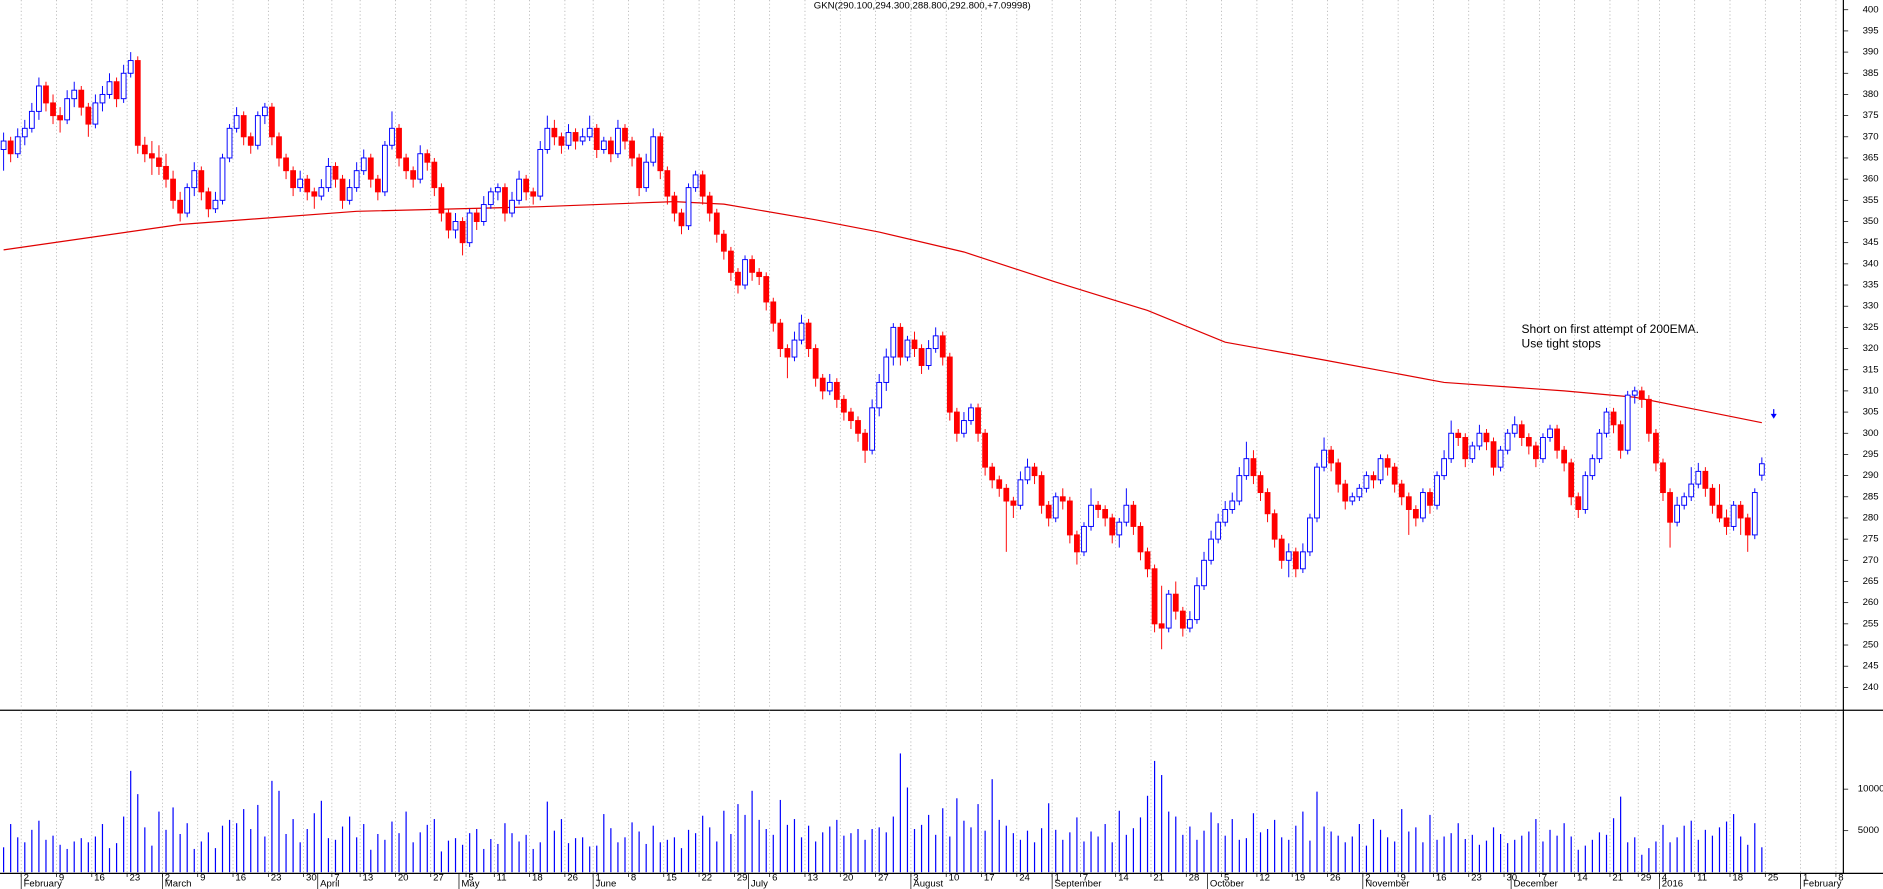  I want to click on y-tick-label: 10000, so click(1870, 789).